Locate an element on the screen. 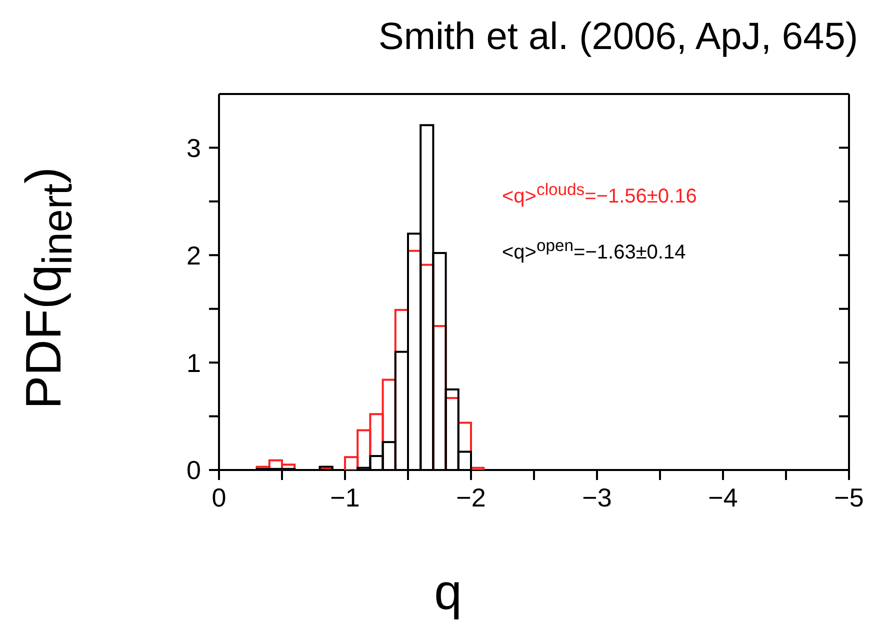 The width and height of the screenshot is (876, 642). annotation: <q>$^{open}$=−1.63±0.14 is located at coordinates (594, 250).